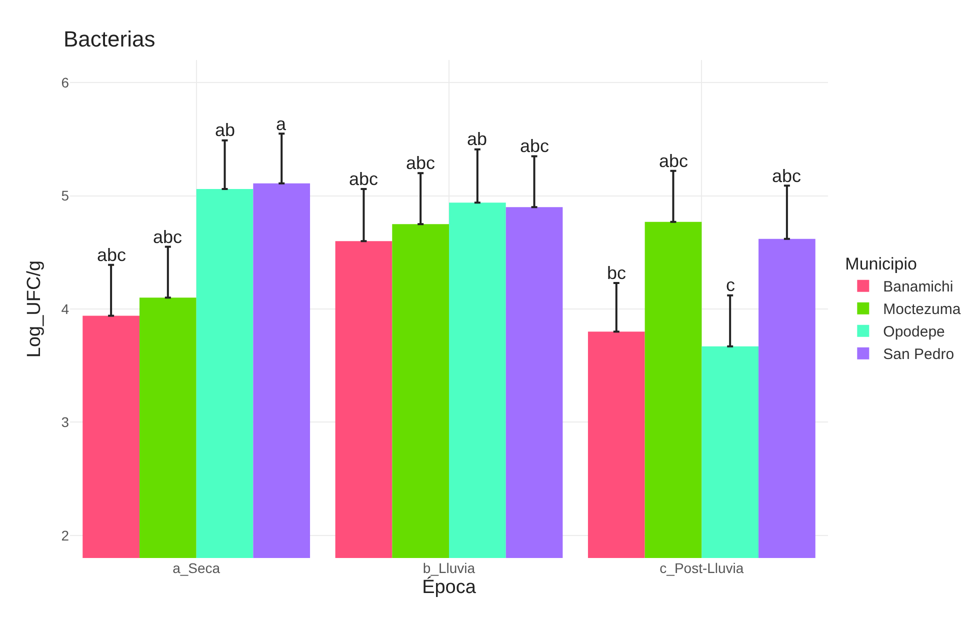 The width and height of the screenshot is (977, 618). I want to click on y-tick-label: 4, so click(65, 308).